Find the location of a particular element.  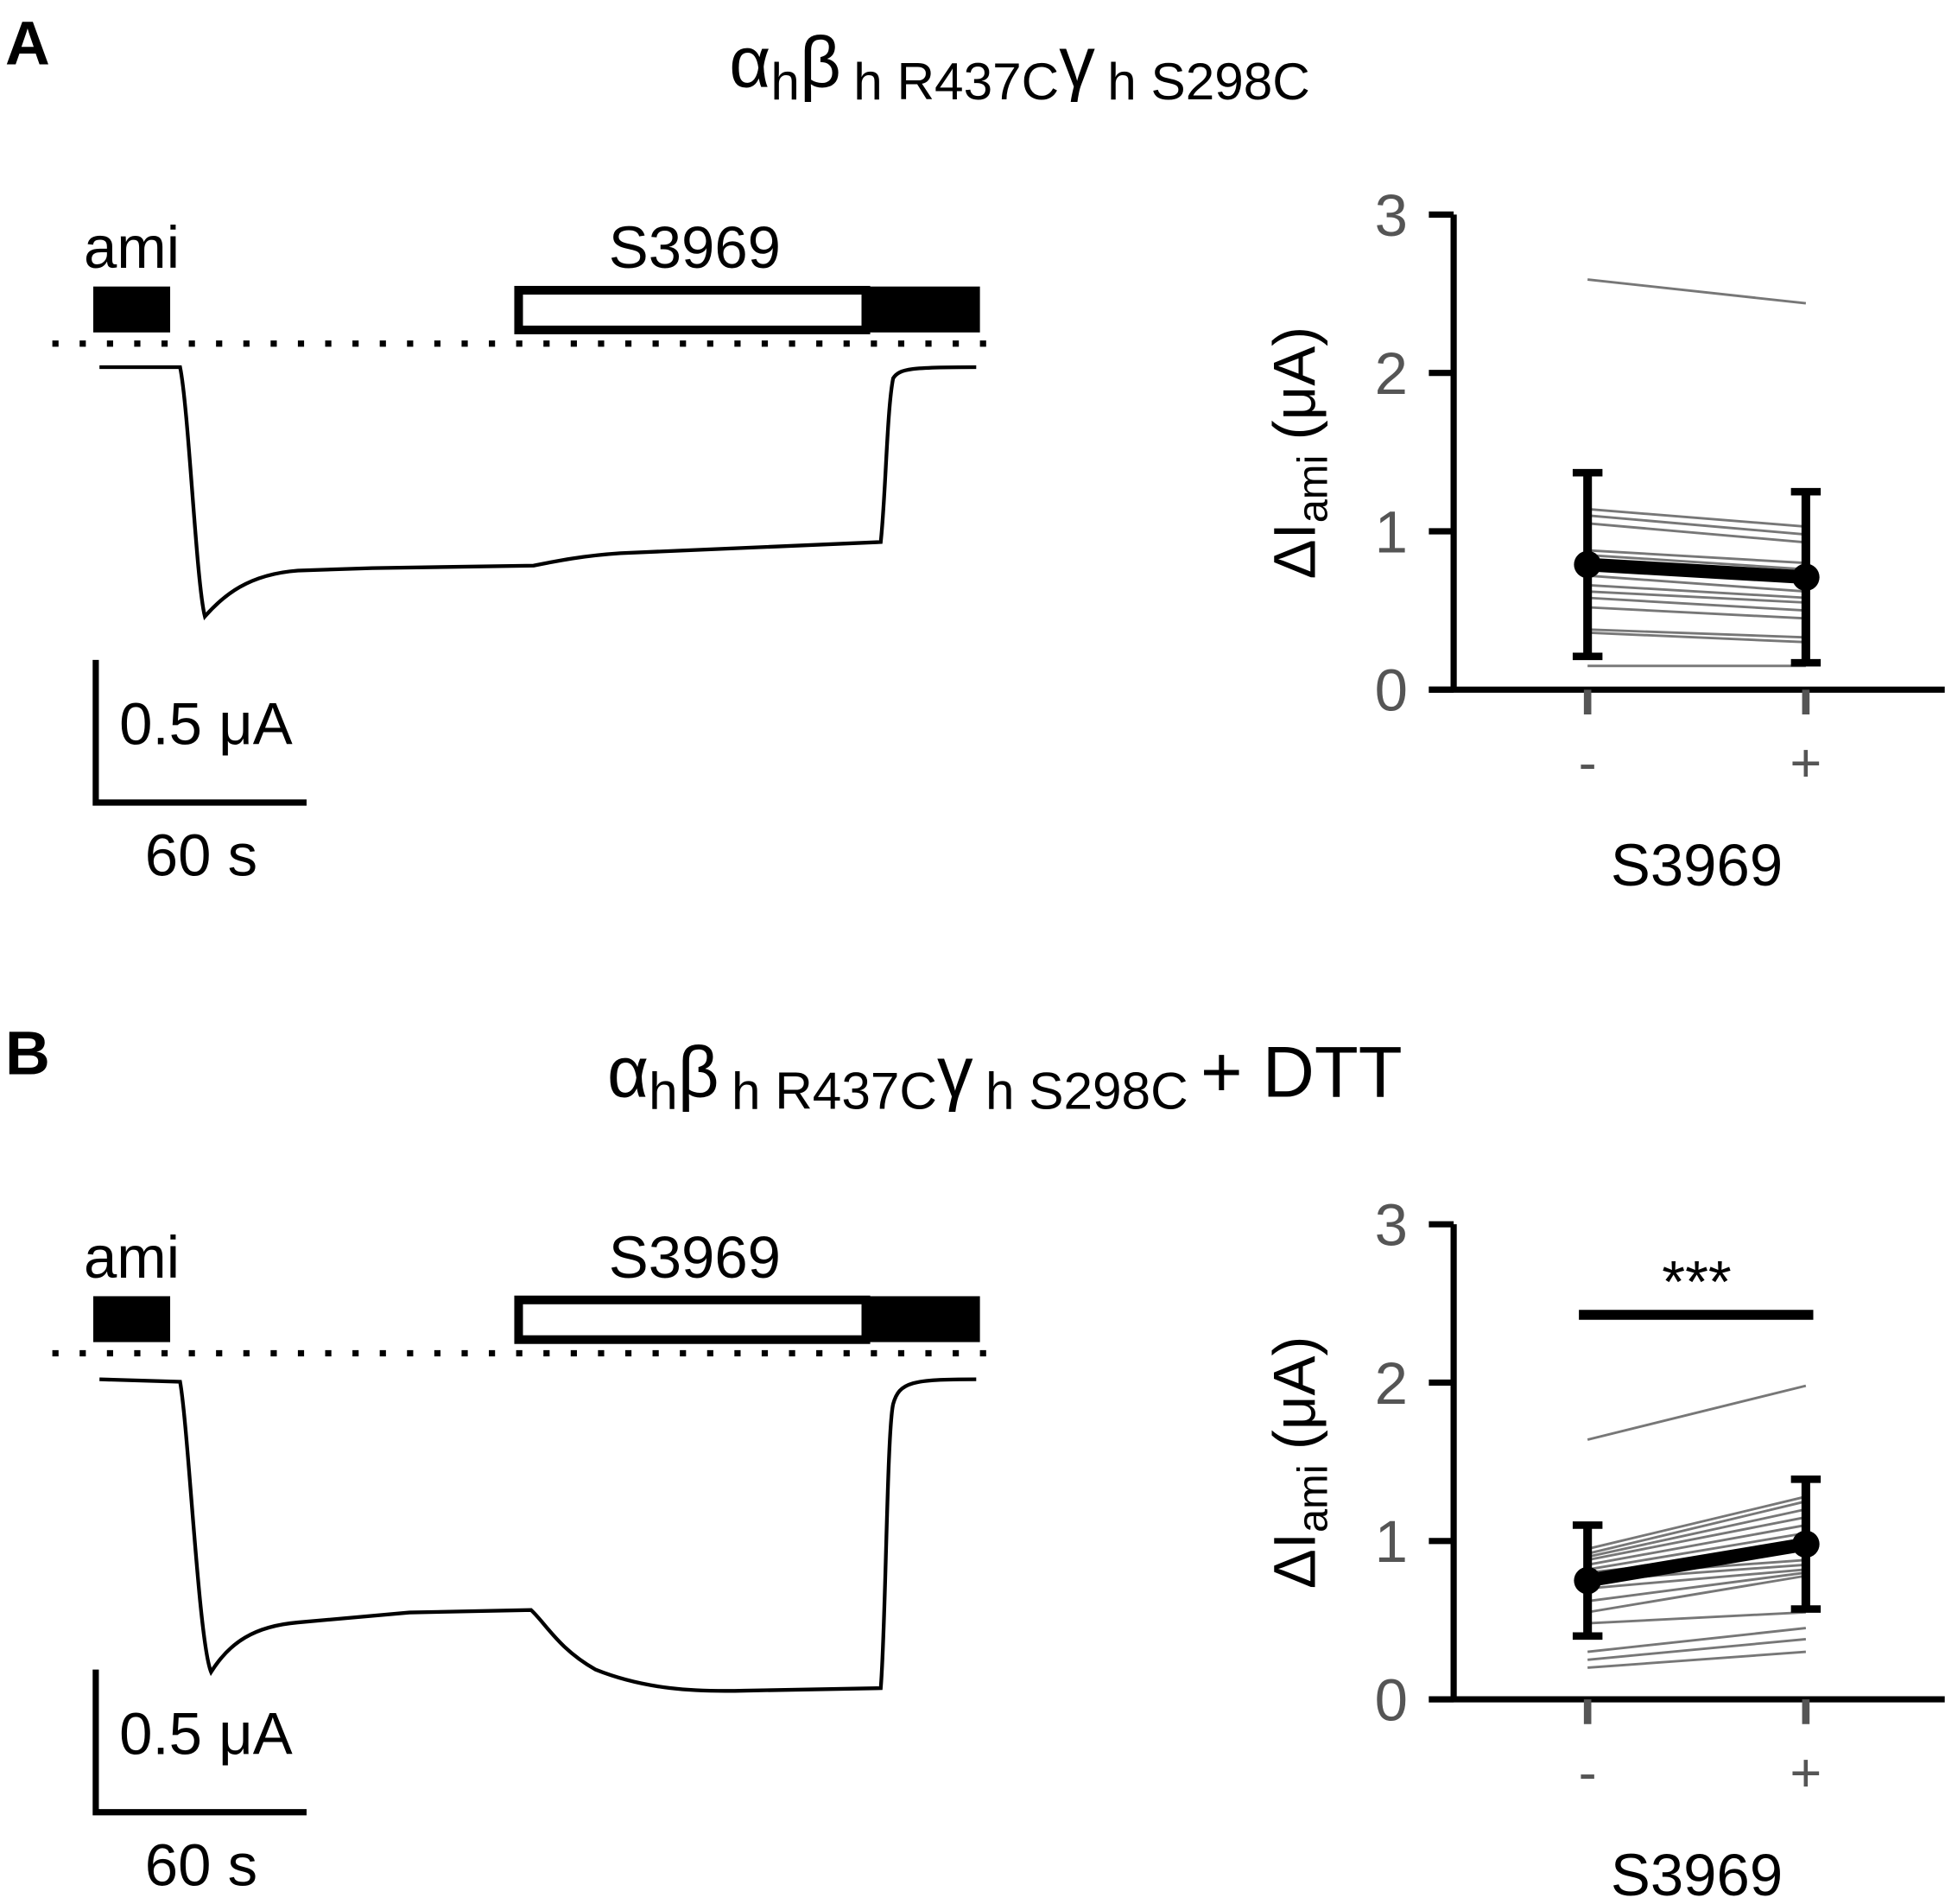

title-part: + DTT is located at coordinates (1302, 1072).